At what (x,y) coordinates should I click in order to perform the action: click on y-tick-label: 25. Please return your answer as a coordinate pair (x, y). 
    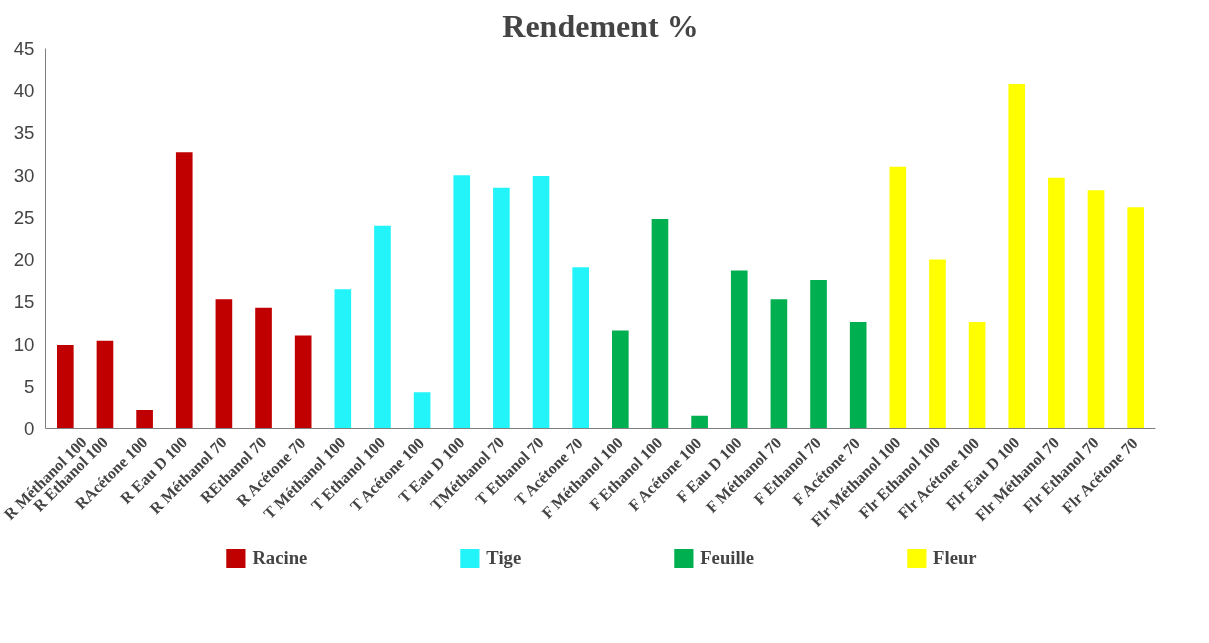
    Looking at the image, I should click on (24, 217).